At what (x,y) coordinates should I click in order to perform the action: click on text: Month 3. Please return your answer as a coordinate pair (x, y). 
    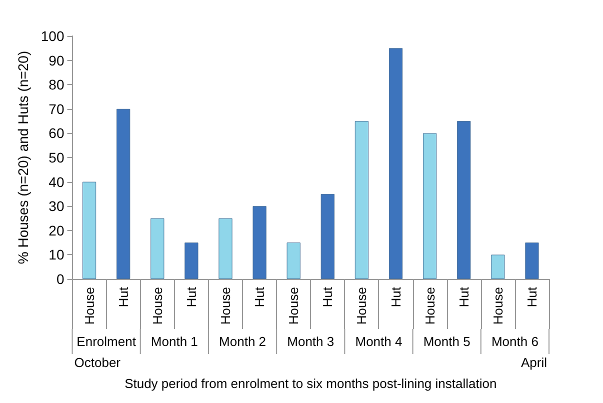
    Looking at the image, I should click on (310, 341).